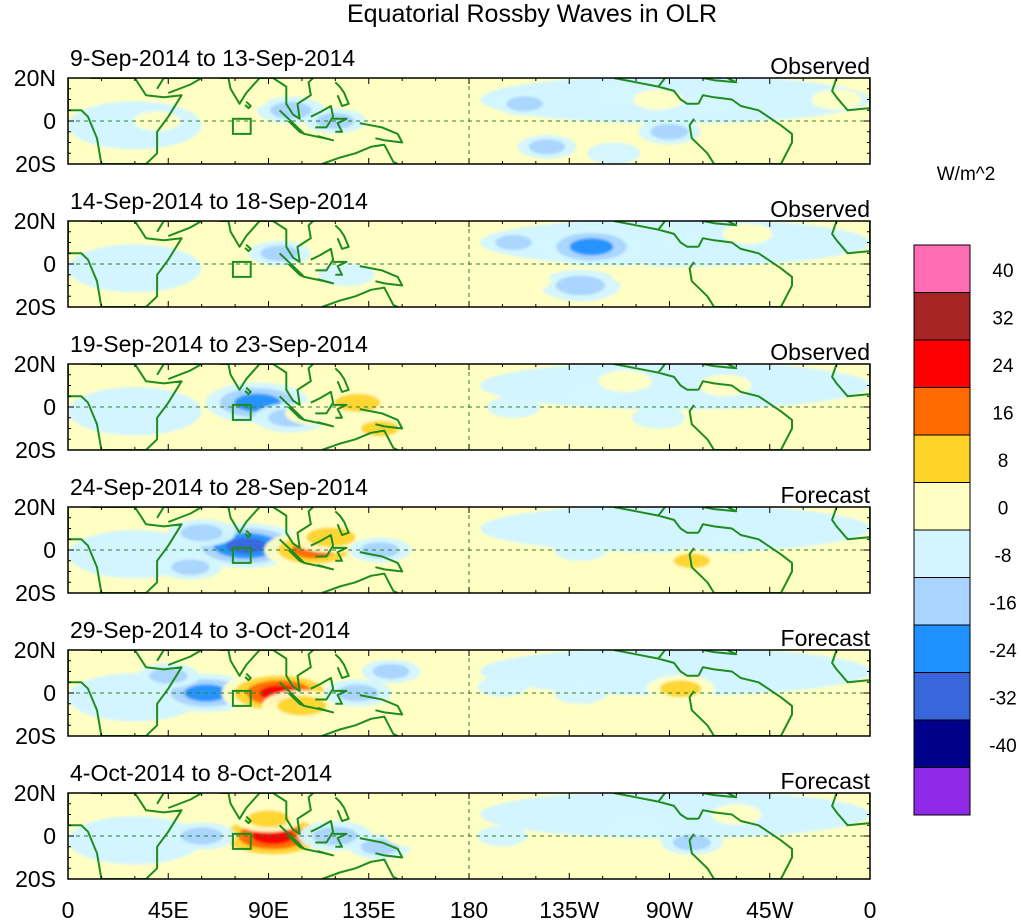 This screenshot has width=1021, height=924. I want to click on colorbar-level-label: -32, so click(1002, 698).